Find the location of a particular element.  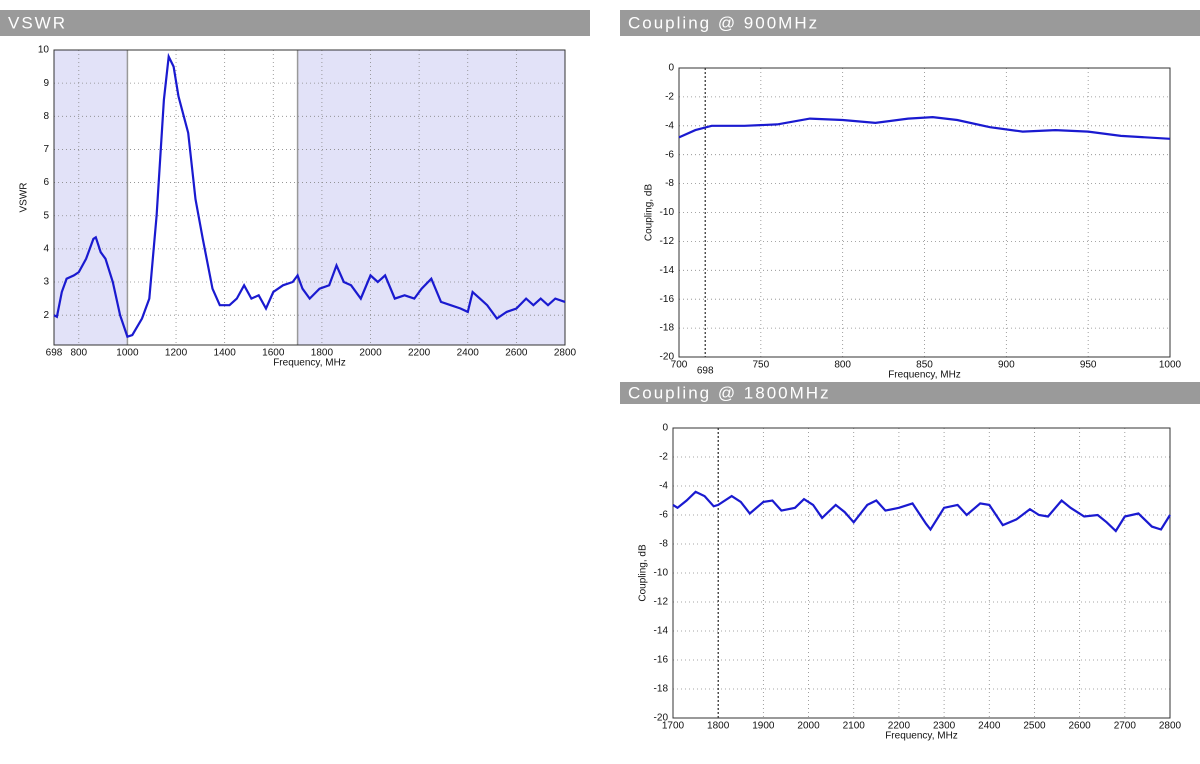

x-tick-label: 1900 is located at coordinates (763, 726).